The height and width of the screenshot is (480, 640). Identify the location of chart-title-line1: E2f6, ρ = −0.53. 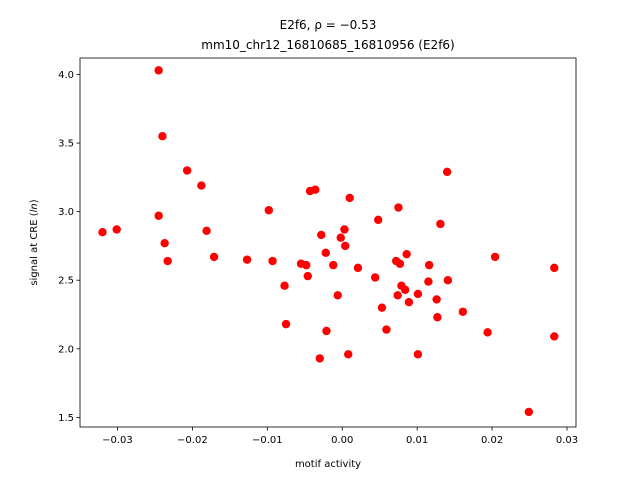
(328, 25).